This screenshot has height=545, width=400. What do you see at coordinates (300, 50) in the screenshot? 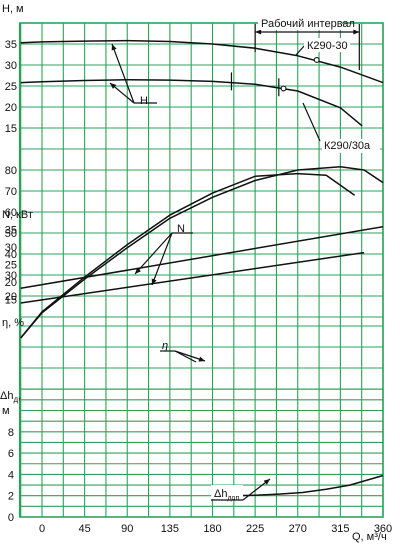
I see `k290-30-leader` at bounding box center [300, 50].